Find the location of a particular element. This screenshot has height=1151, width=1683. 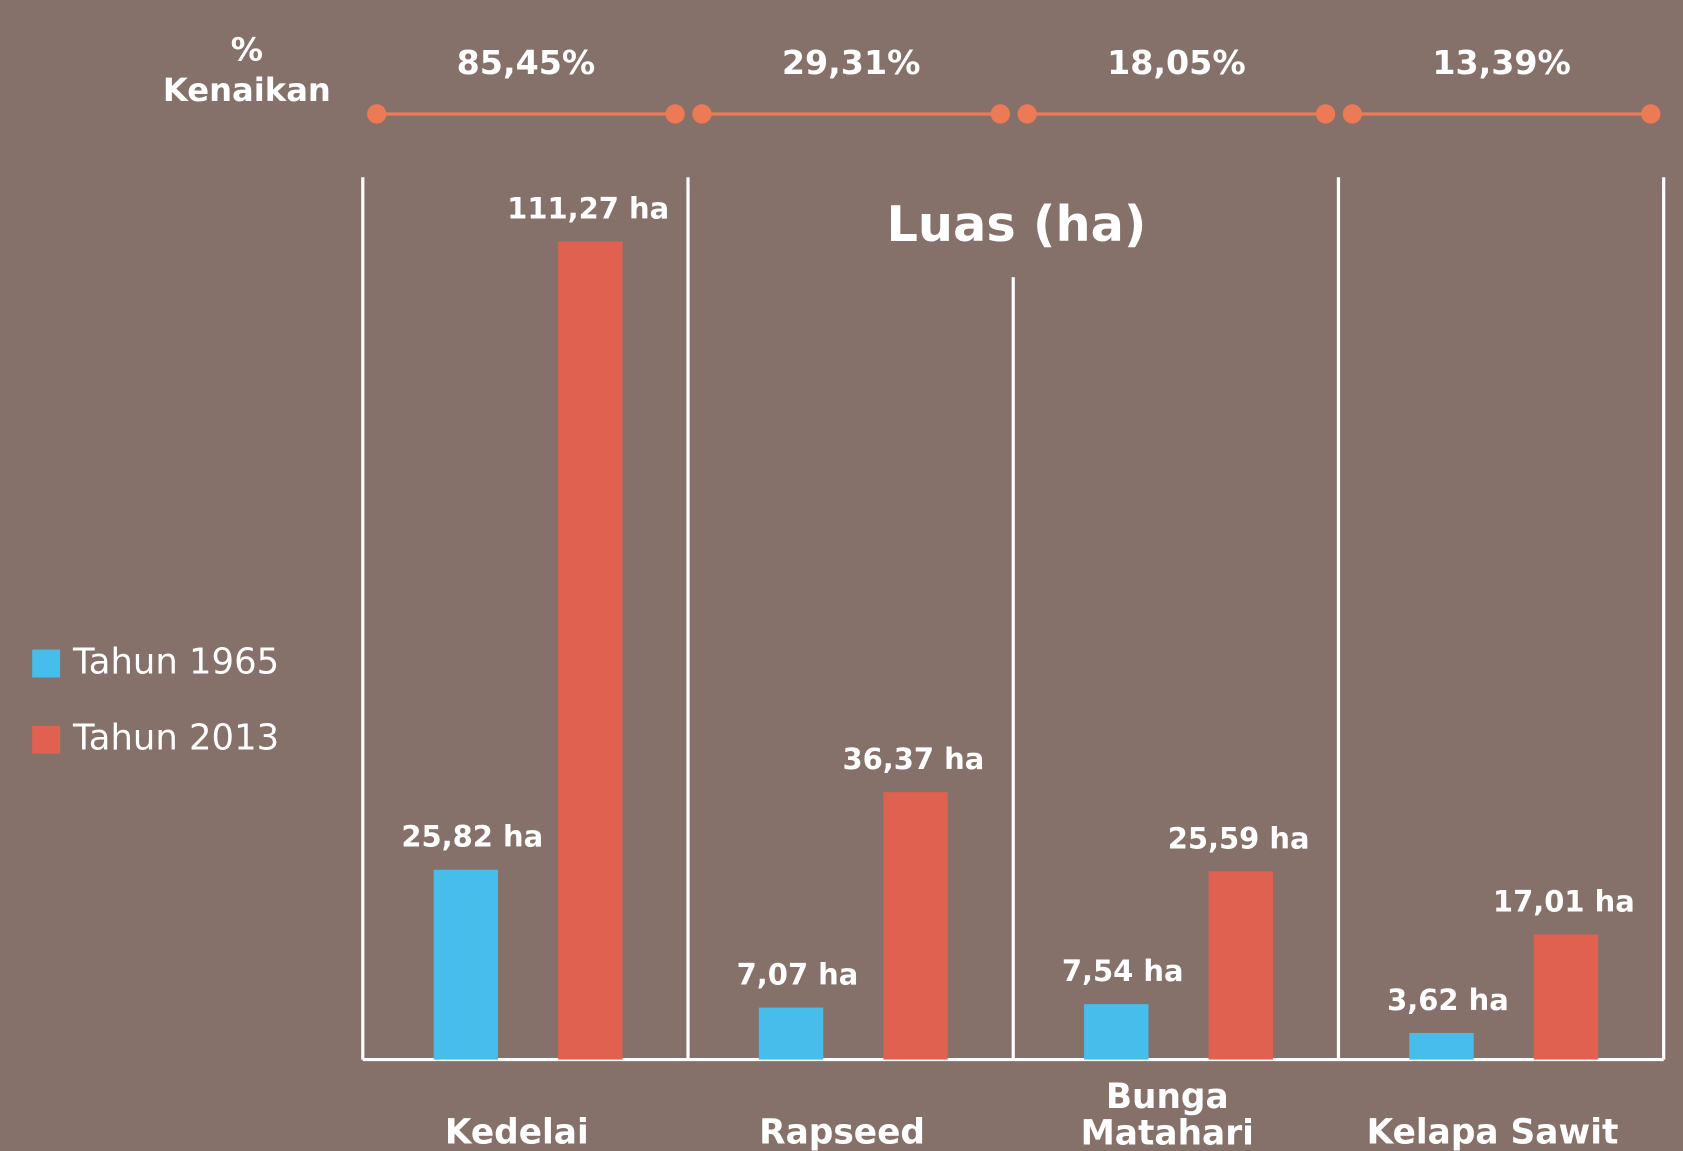

x-tick-label: Kelapa Sawit is located at coordinates (1492, 1131).